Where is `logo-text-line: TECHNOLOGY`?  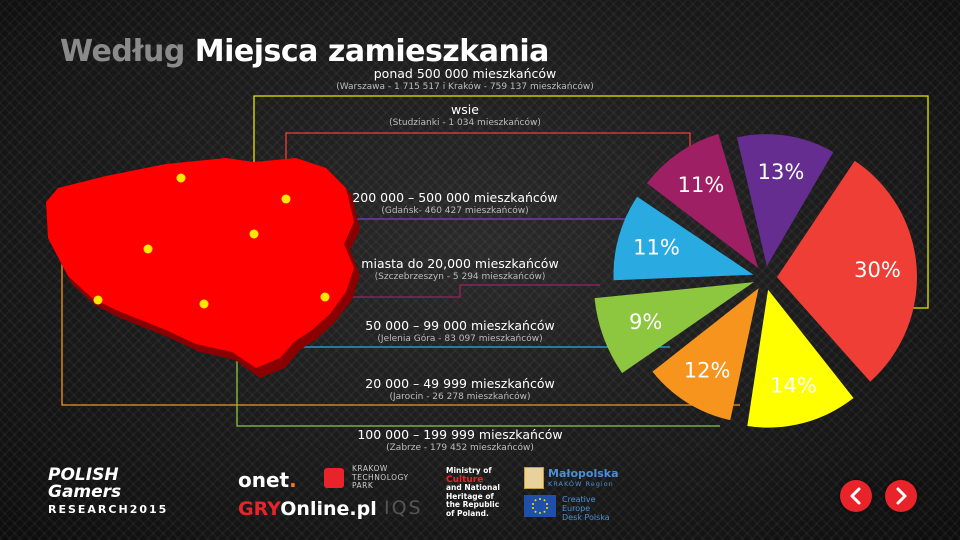 logo-text-line: TECHNOLOGY is located at coordinates (380, 477).